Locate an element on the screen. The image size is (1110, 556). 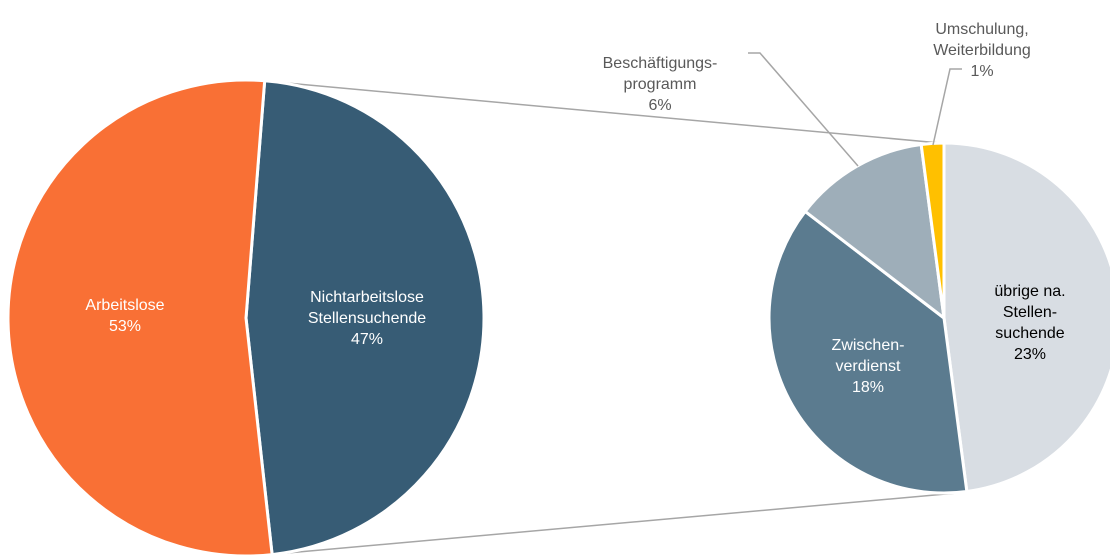
slice-label: Umschulung, Weiterbildung is located at coordinates (982, 40).